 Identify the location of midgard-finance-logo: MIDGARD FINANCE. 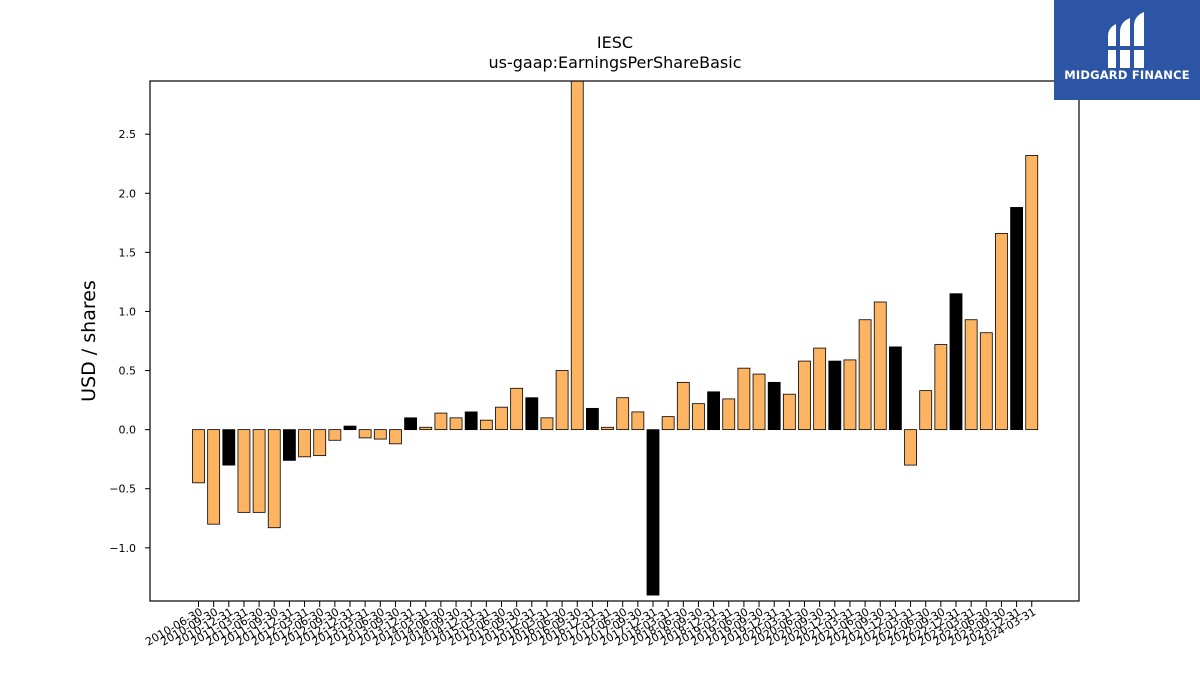
(1127, 50).